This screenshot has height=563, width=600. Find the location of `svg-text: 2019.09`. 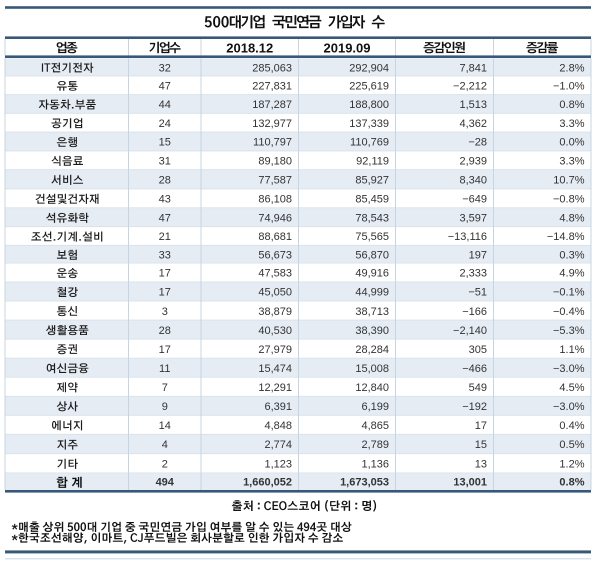

svg-text: 2019.09 is located at coordinates (347, 48).